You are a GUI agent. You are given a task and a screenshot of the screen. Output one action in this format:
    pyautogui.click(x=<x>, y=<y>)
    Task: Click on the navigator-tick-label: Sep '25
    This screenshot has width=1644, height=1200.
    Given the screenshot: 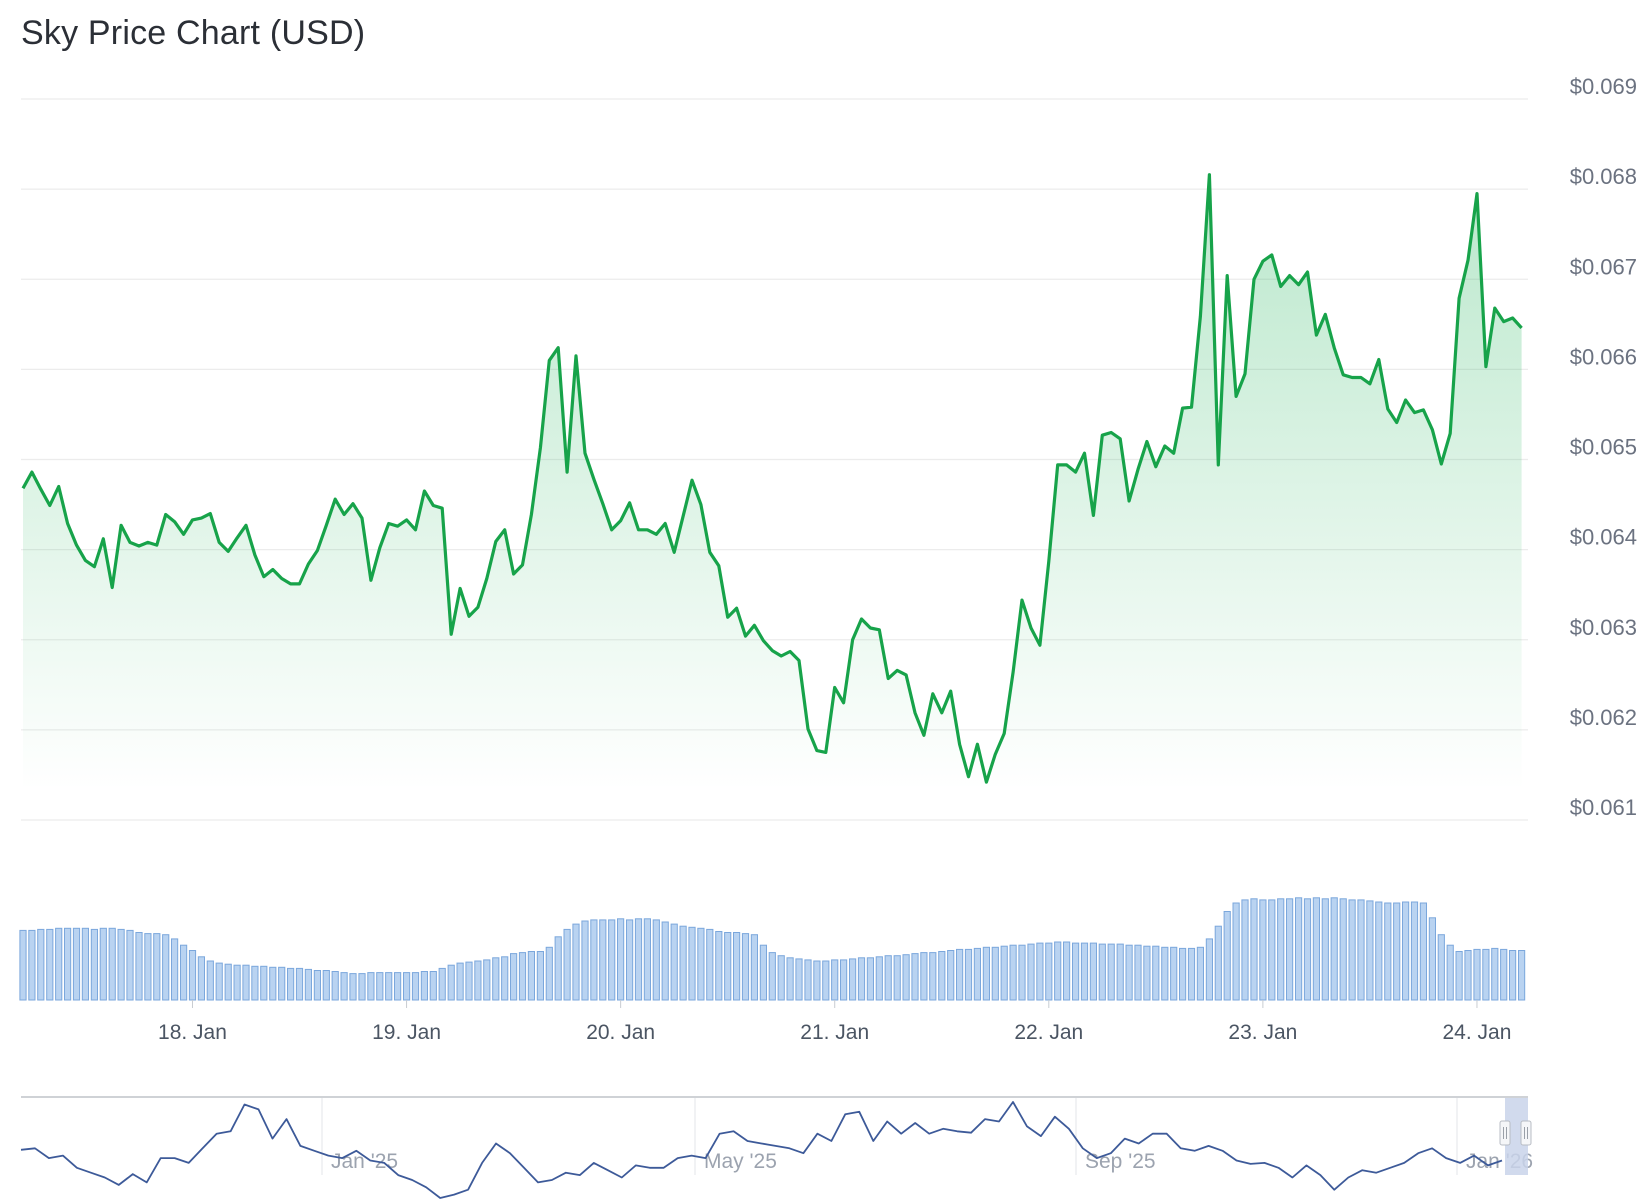 What is the action you would take?
    pyautogui.click(x=1120, y=1161)
    